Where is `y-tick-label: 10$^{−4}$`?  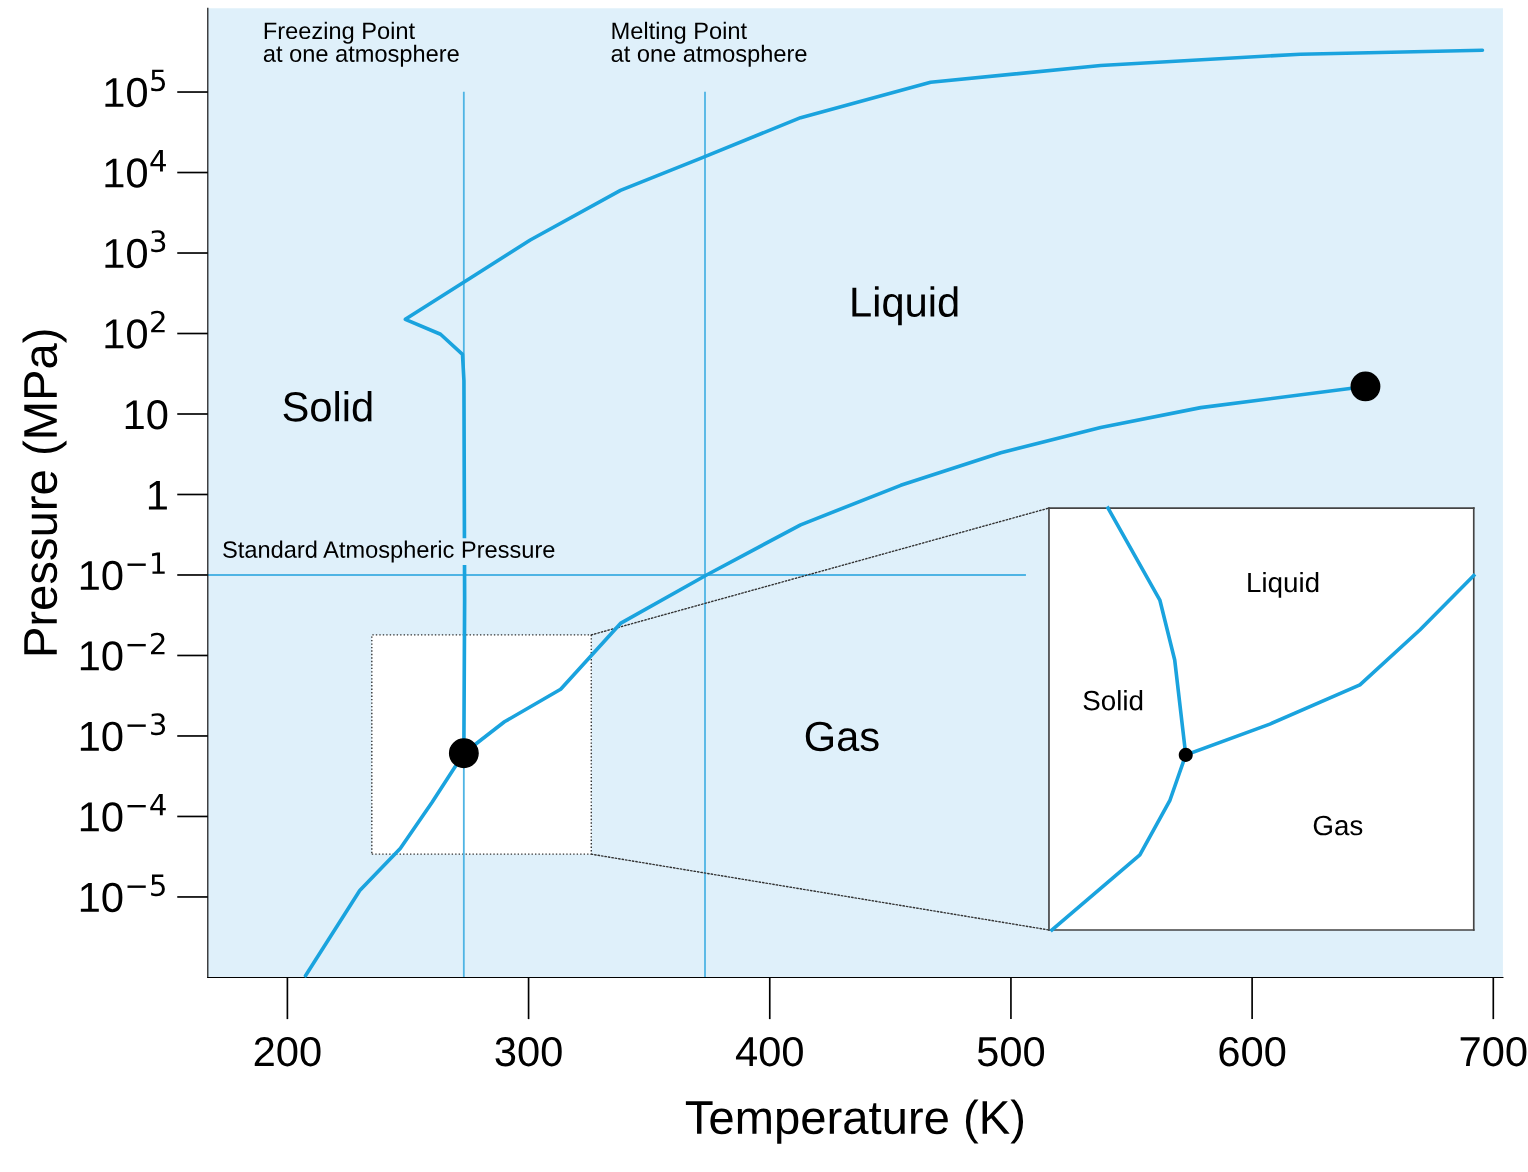
y-tick-label: 10$^{−4}$ is located at coordinates (123, 813).